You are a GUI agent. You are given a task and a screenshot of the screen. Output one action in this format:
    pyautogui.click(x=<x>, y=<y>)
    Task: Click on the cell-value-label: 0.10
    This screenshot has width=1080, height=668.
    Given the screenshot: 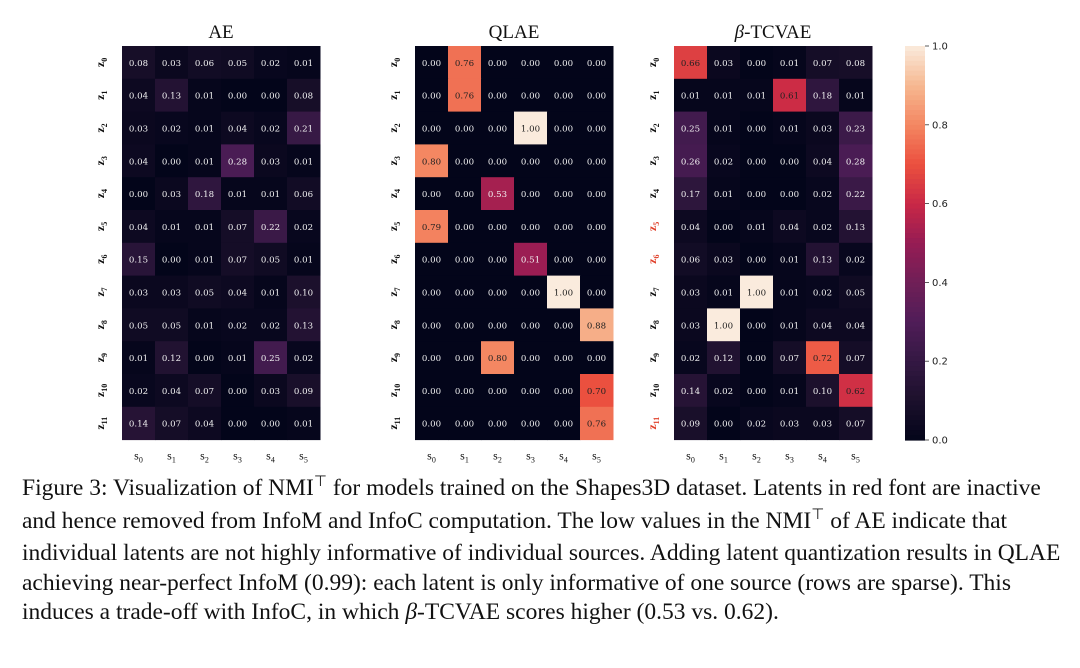 What is the action you would take?
    pyautogui.click(x=822, y=392)
    